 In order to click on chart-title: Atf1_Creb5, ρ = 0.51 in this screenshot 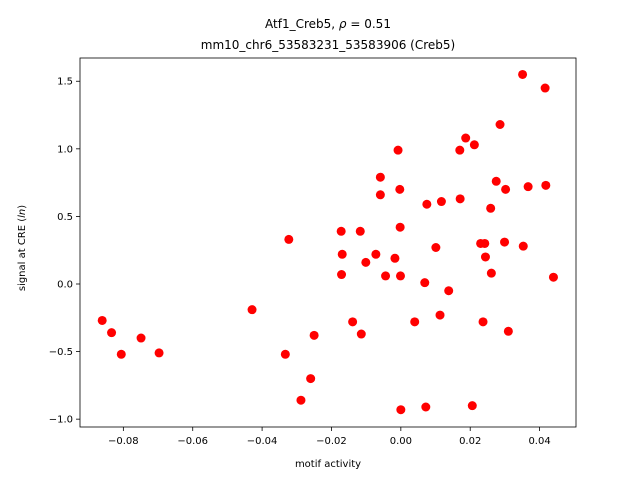, I will do `click(328, 24)`.